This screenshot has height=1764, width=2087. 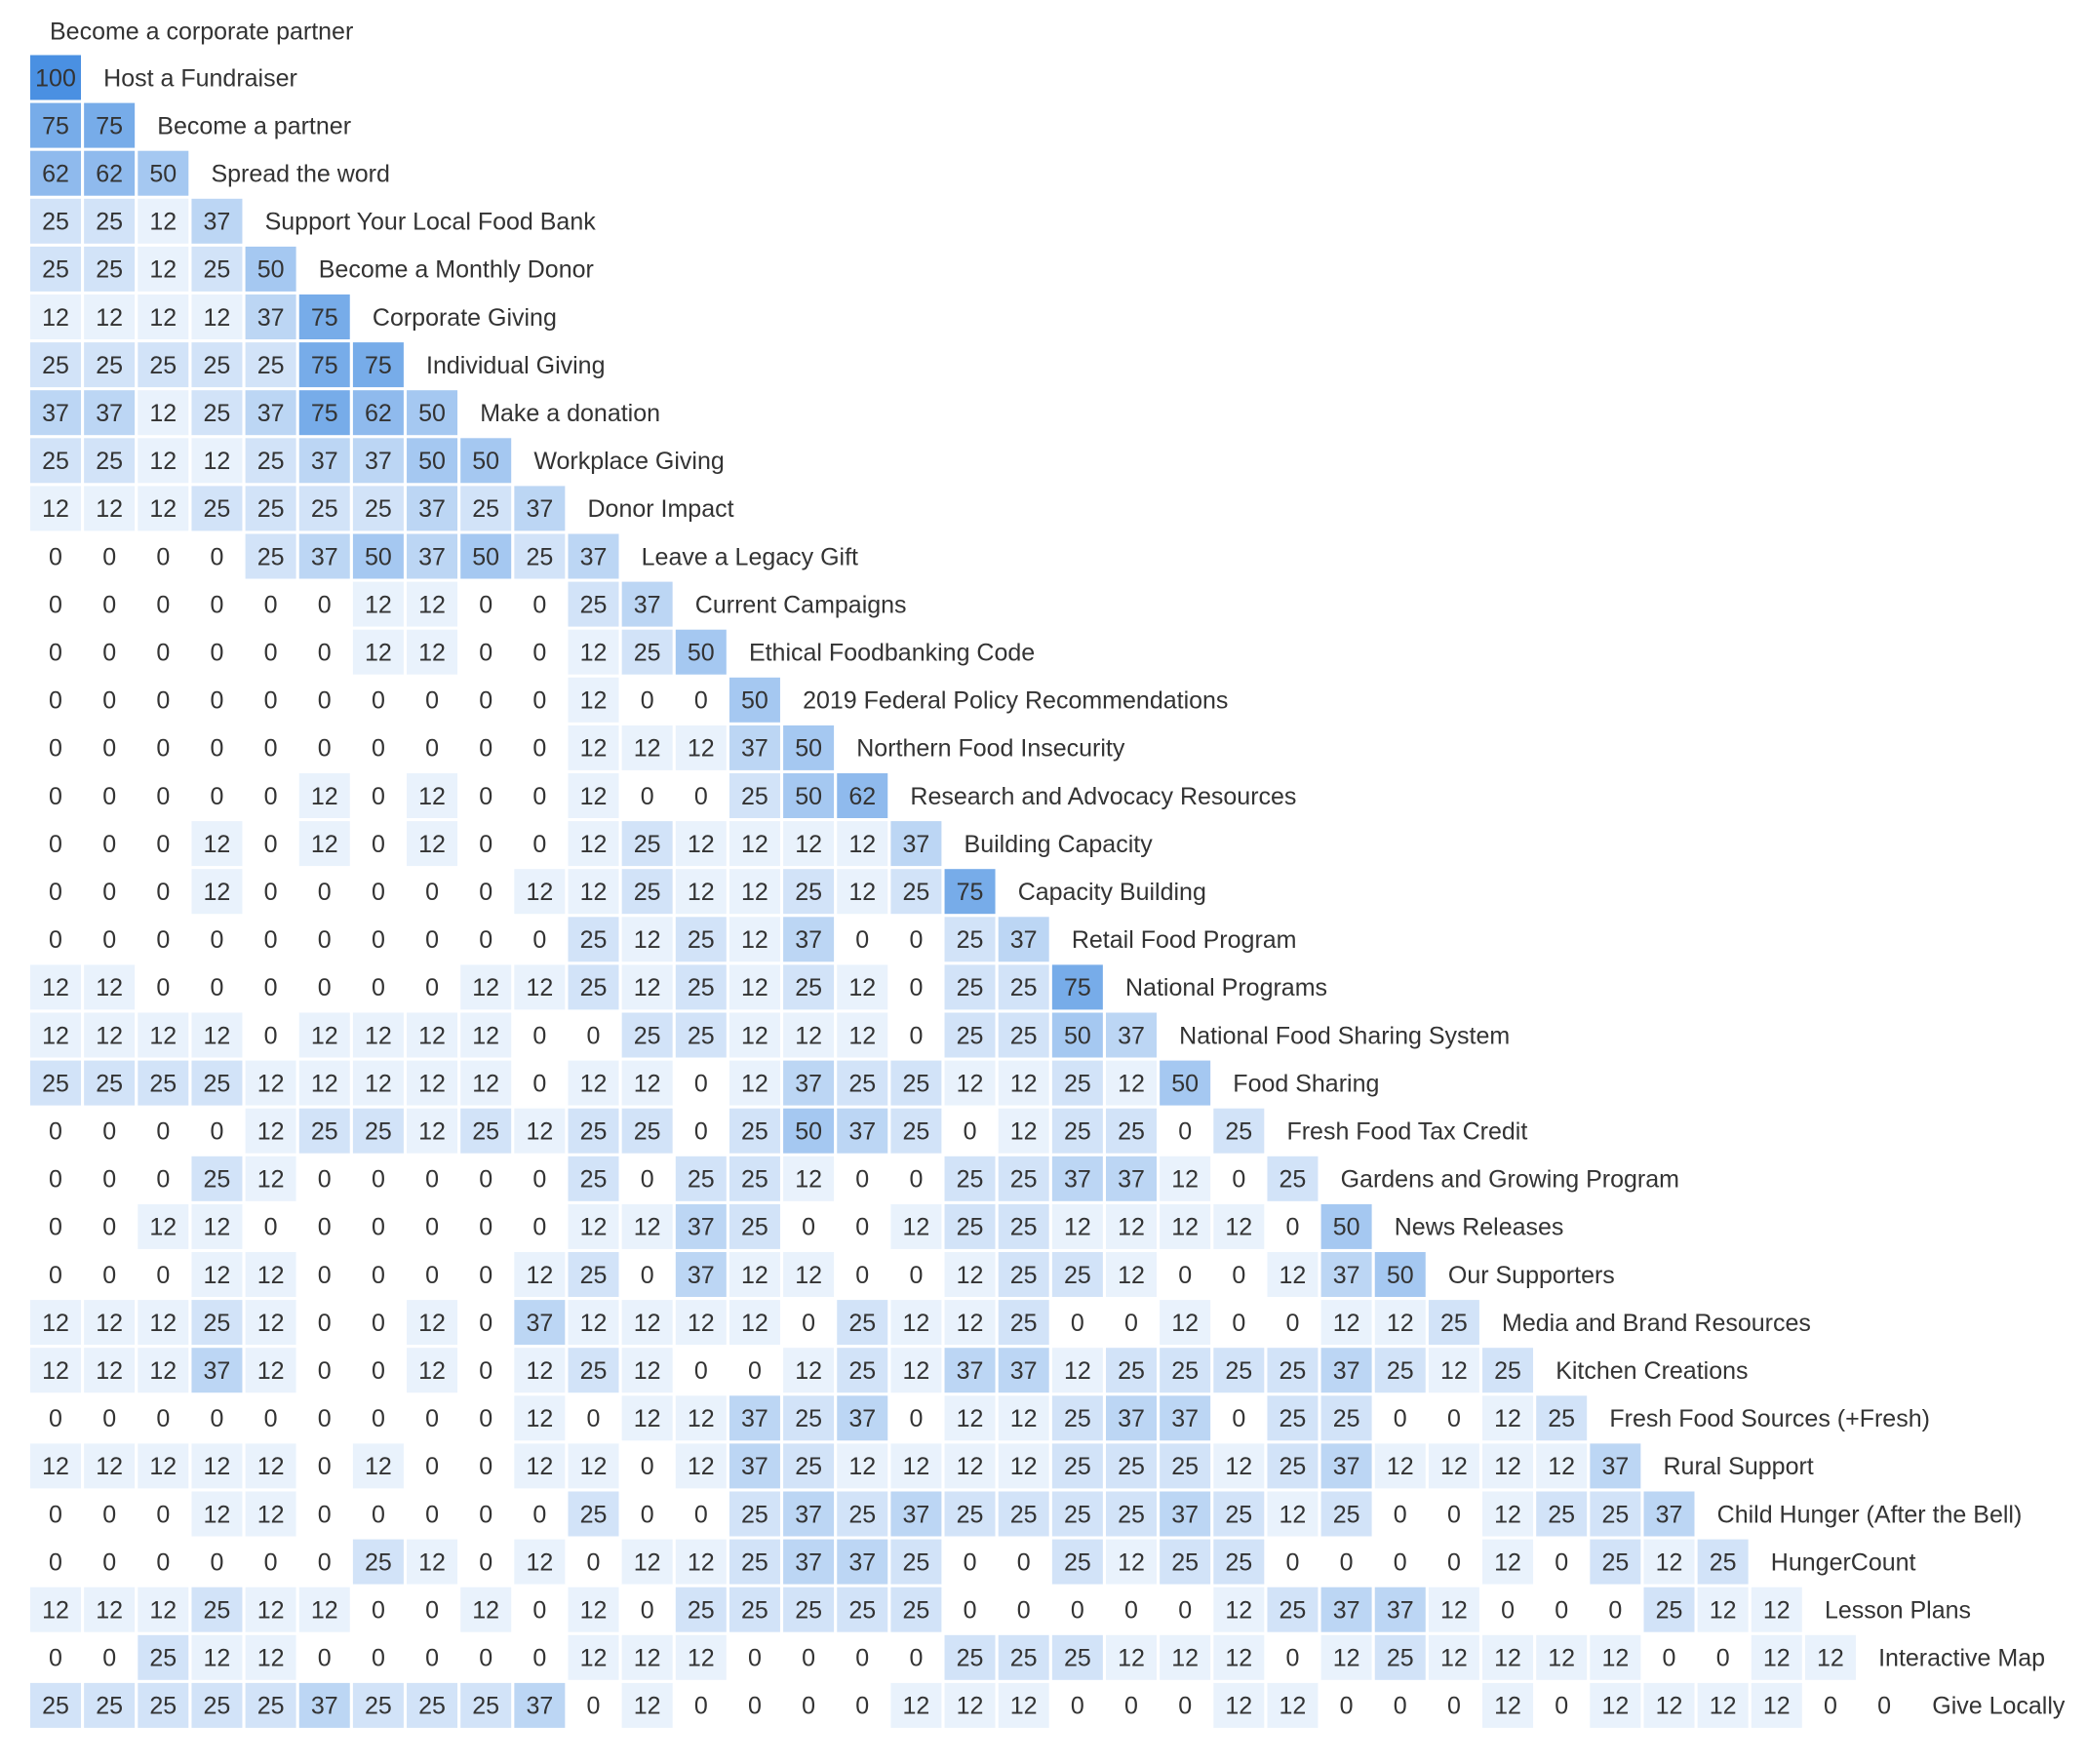 I want to click on cell-value-23-9: 12, so click(x=540, y=1131).